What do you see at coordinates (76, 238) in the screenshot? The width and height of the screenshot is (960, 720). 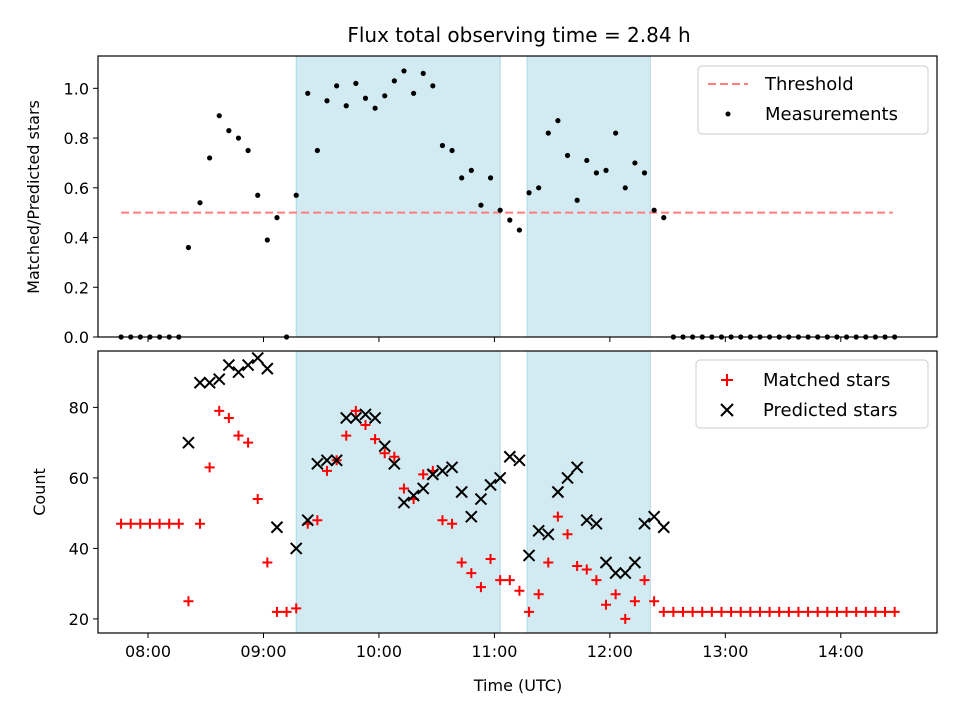 I see `top-y-tick-label-2: 0.4` at bounding box center [76, 238].